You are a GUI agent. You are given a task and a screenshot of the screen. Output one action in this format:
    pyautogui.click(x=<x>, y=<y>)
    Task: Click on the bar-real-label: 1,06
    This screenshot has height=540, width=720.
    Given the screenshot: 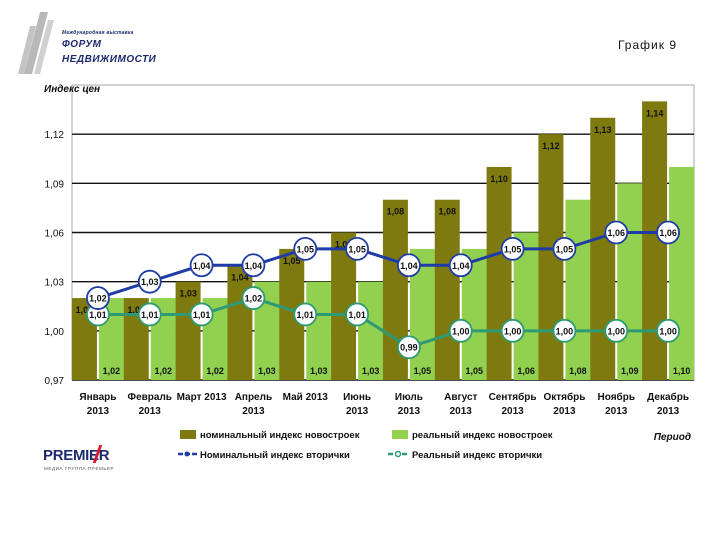 What is the action you would take?
    pyautogui.click(x=526, y=371)
    